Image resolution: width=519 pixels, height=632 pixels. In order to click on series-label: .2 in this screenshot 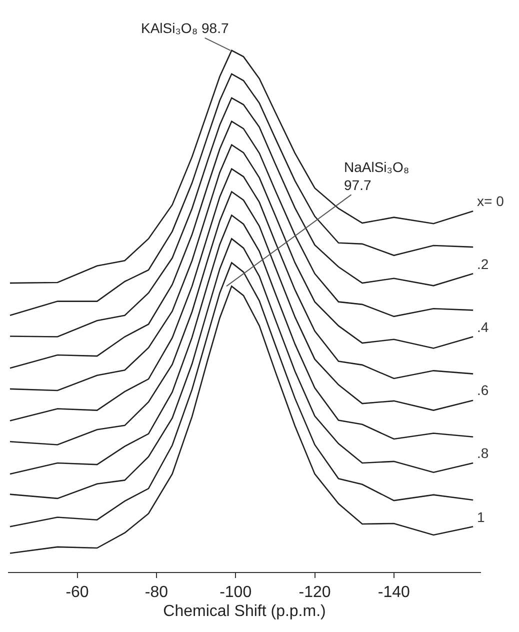, I will do `click(483, 264)`.